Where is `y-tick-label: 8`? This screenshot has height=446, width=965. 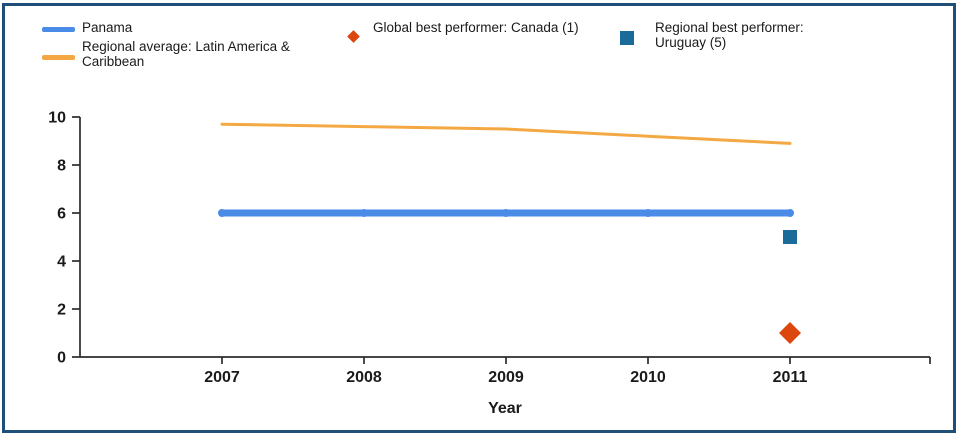
y-tick-label: 8 is located at coordinates (61, 166).